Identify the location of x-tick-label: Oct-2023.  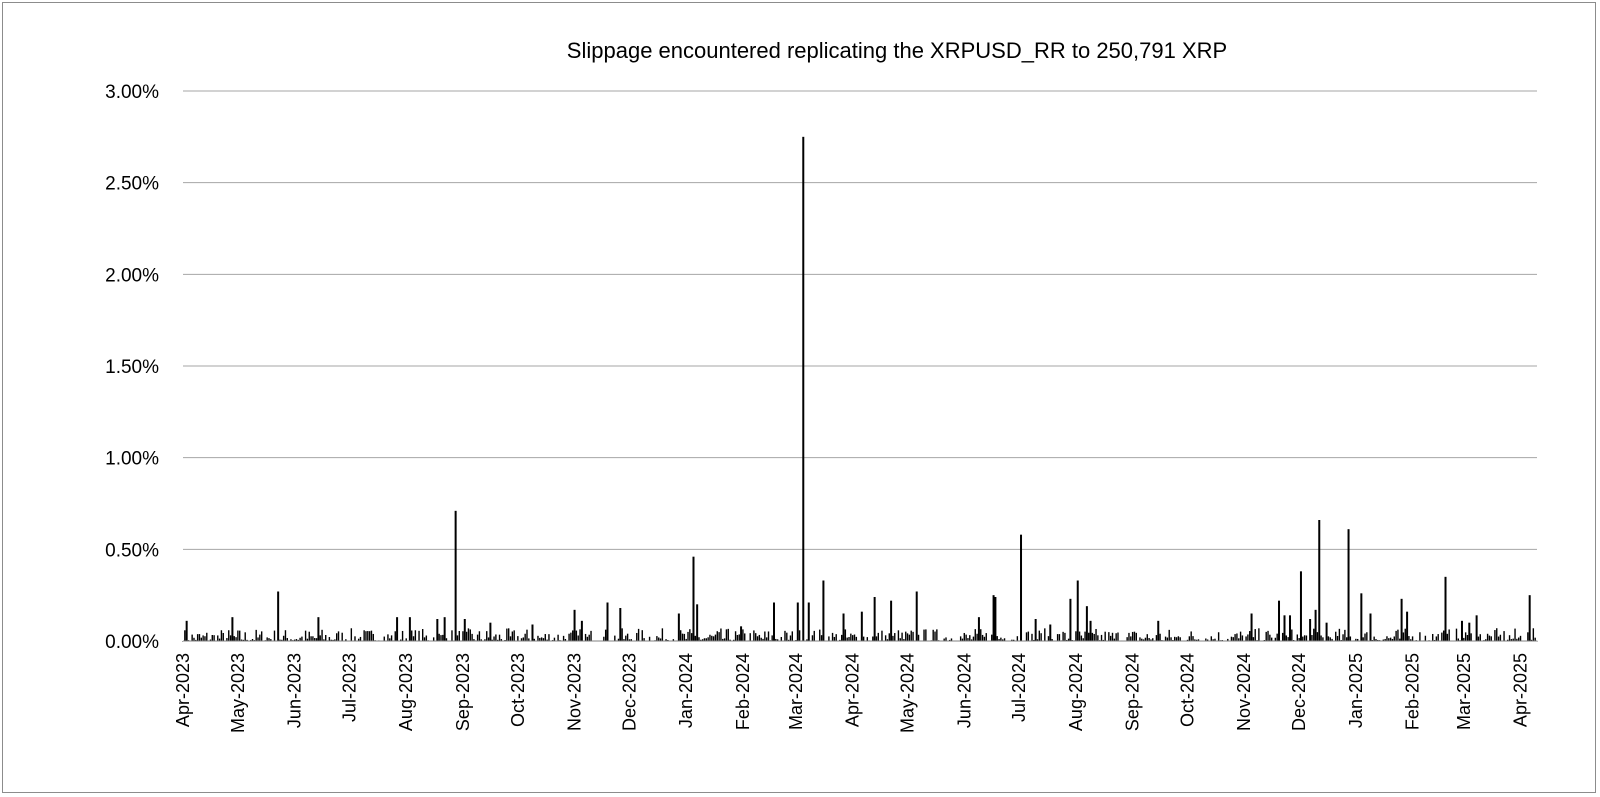
(518, 690).